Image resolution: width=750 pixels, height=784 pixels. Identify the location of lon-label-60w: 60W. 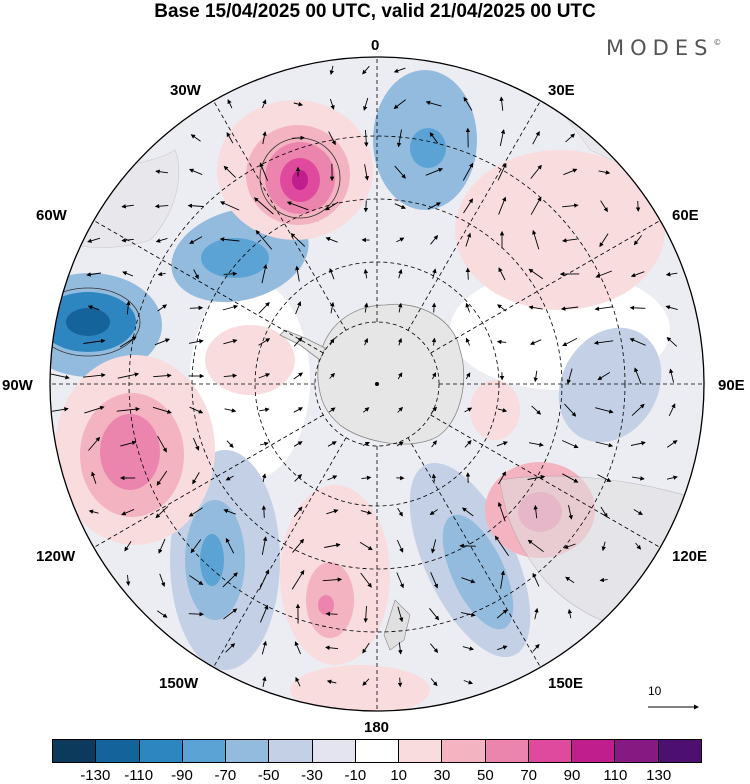
(51, 215).